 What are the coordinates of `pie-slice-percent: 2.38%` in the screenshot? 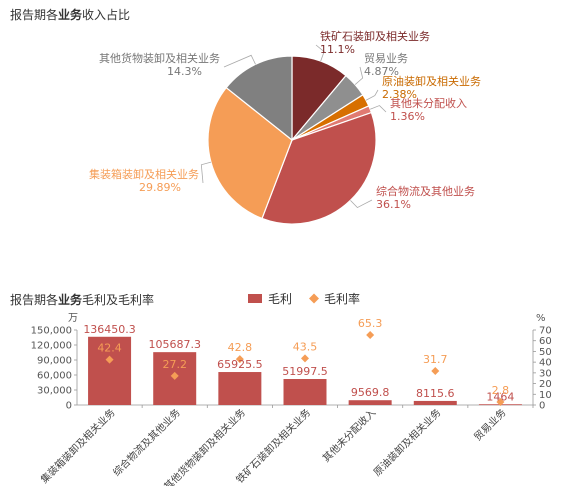 It's located at (399, 94).